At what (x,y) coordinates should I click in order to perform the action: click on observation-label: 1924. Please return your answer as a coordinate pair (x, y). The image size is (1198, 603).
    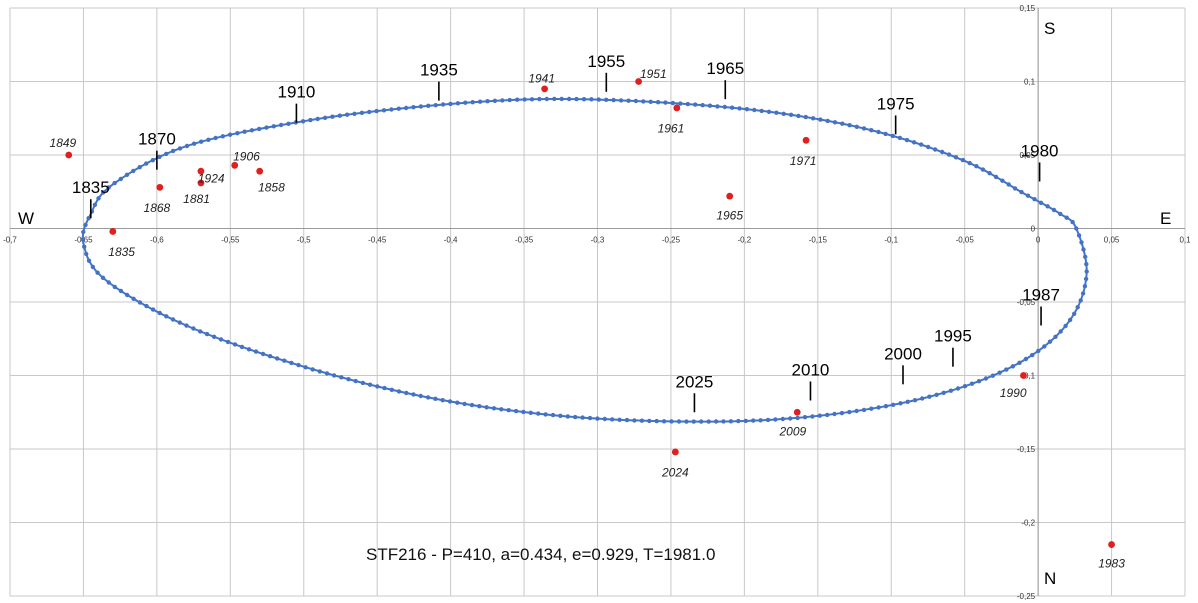
    Looking at the image, I should click on (211, 179).